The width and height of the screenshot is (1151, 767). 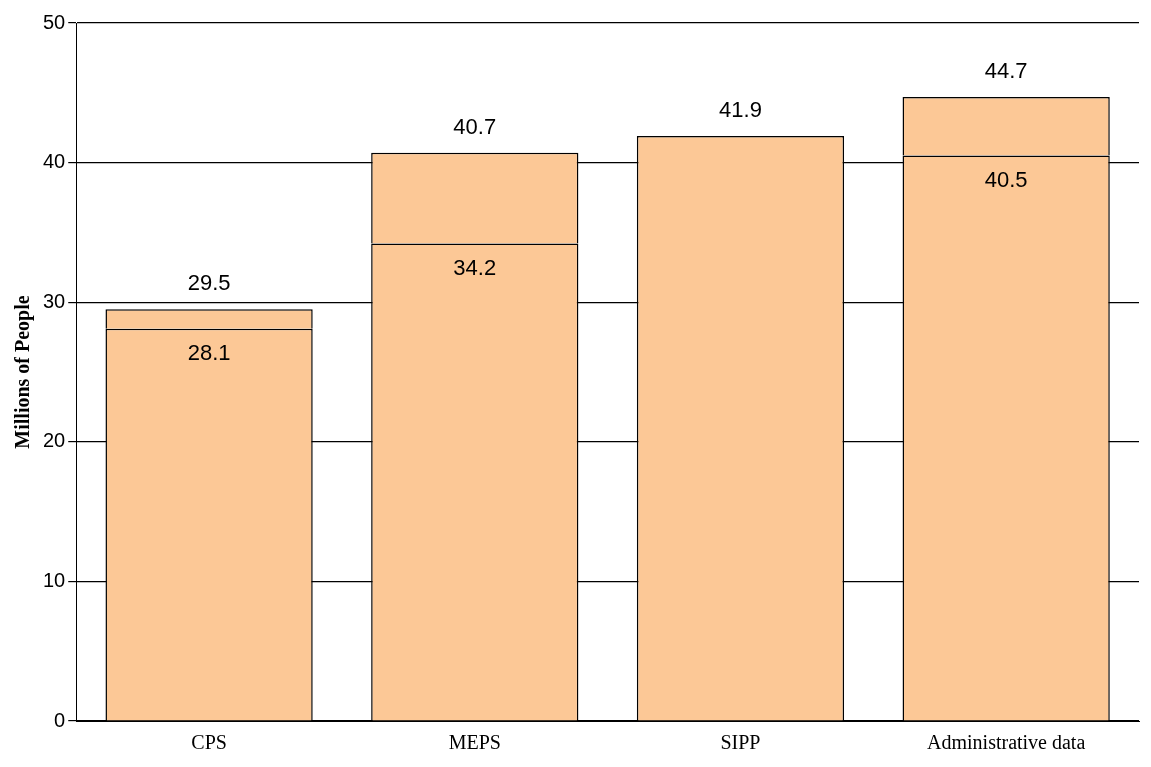 I want to click on total-label: 41.9, so click(x=740, y=110).